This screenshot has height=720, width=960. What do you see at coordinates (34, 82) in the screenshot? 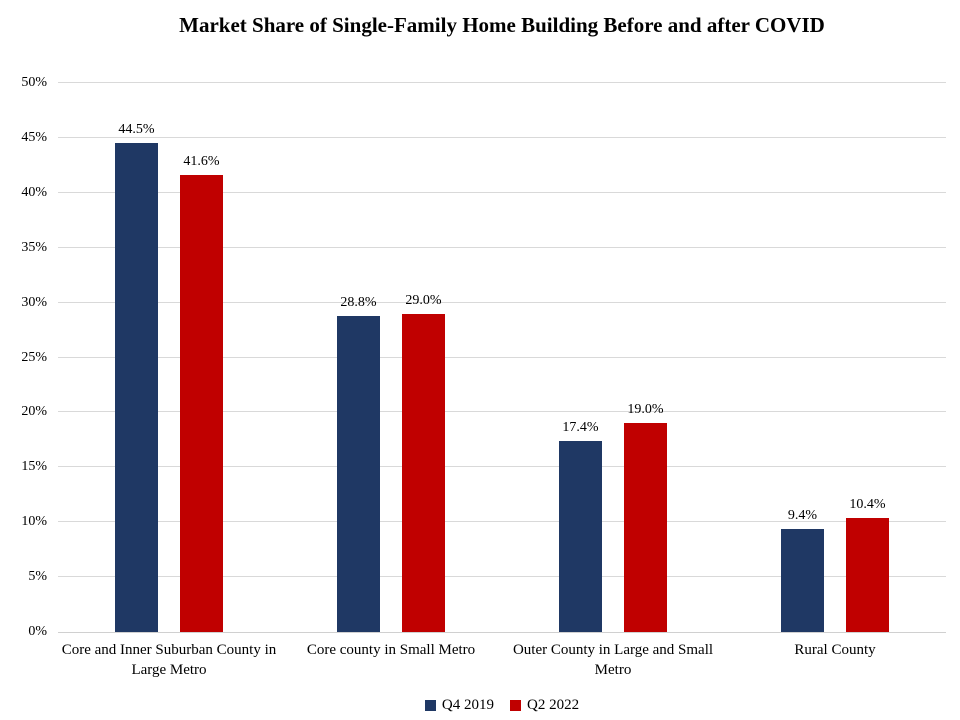
I see `y-tick-label: 50%` at bounding box center [34, 82].